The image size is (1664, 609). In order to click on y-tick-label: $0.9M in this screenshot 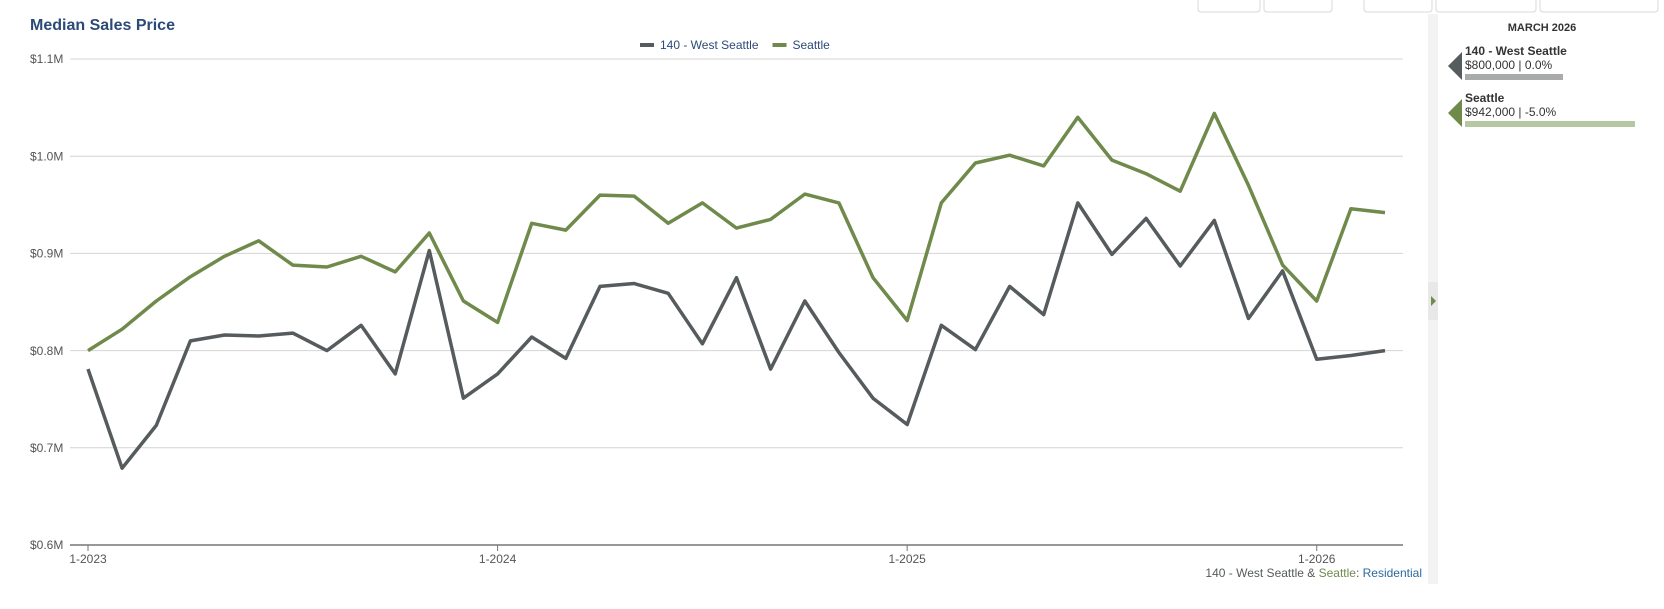, I will do `click(46, 254)`.